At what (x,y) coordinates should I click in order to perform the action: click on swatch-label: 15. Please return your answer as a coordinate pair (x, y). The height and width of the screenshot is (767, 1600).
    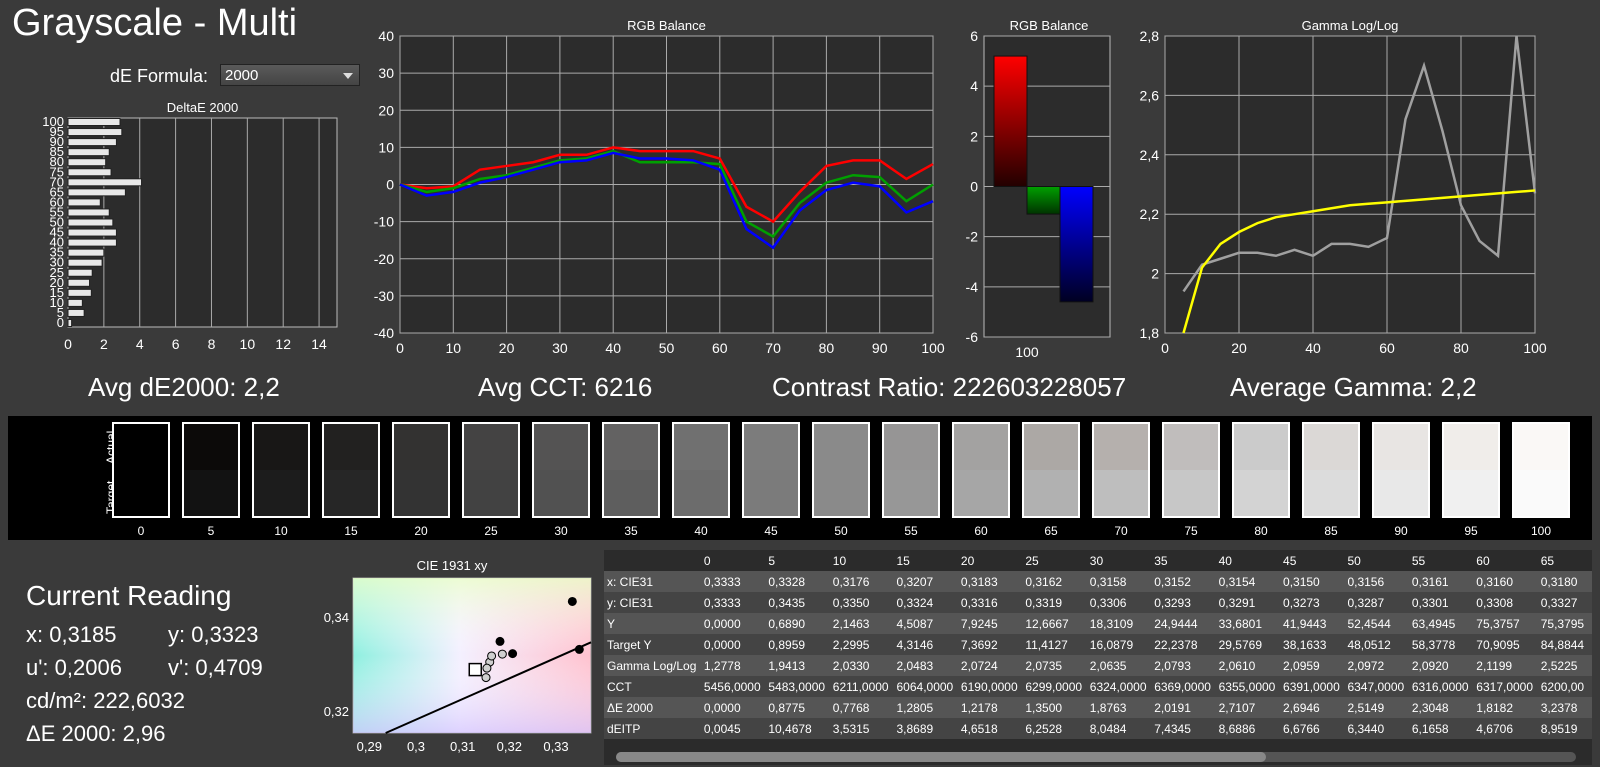
    Looking at the image, I should click on (351, 531).